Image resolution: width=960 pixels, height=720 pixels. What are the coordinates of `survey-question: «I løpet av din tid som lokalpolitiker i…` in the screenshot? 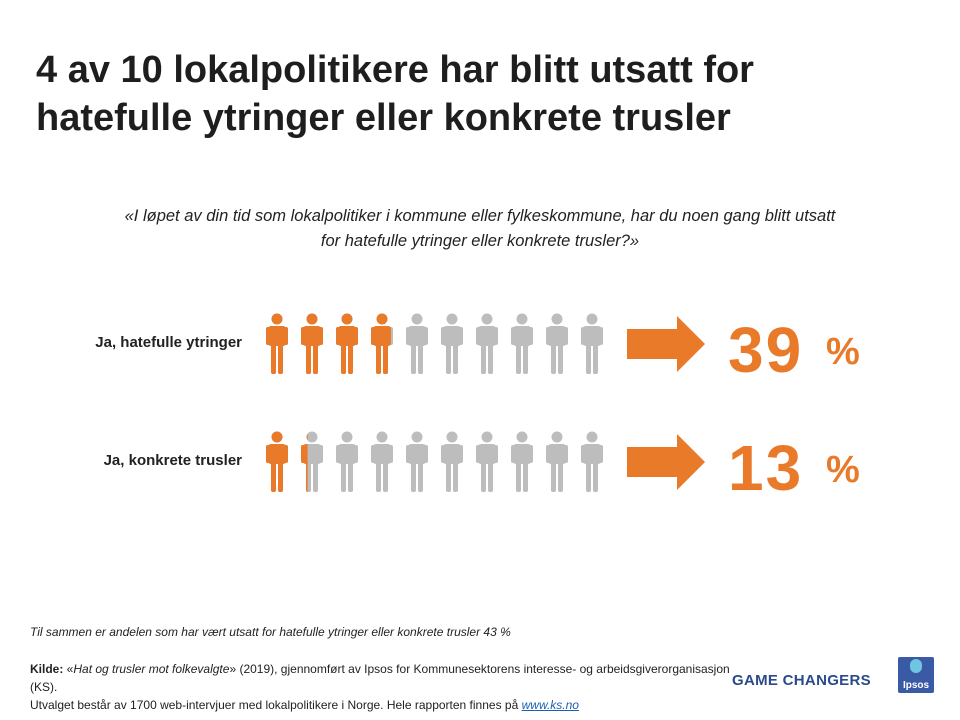 It's located at (480, 228).